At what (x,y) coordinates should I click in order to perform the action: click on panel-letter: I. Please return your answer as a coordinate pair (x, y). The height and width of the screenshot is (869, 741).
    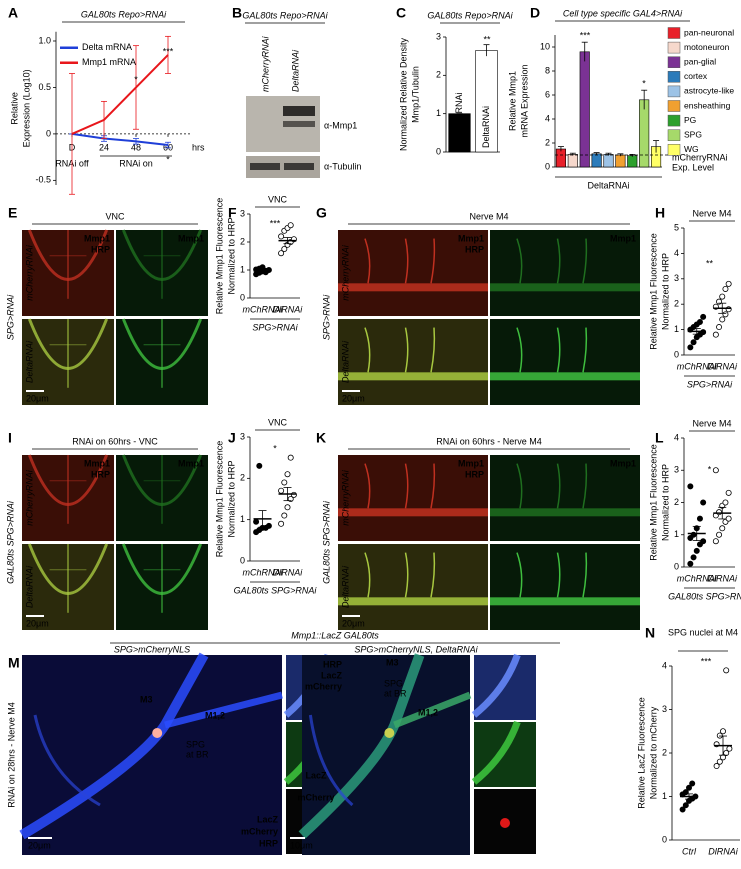
    Looking at the image, I should click on (10, 438).